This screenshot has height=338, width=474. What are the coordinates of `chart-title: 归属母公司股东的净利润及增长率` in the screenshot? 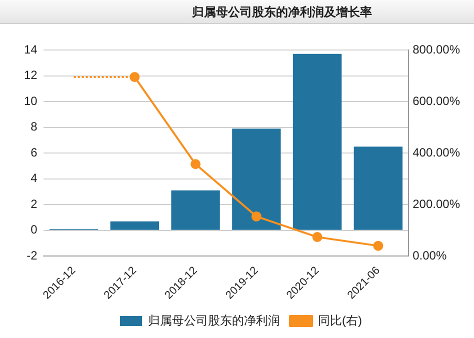 It's located at (237, 12).